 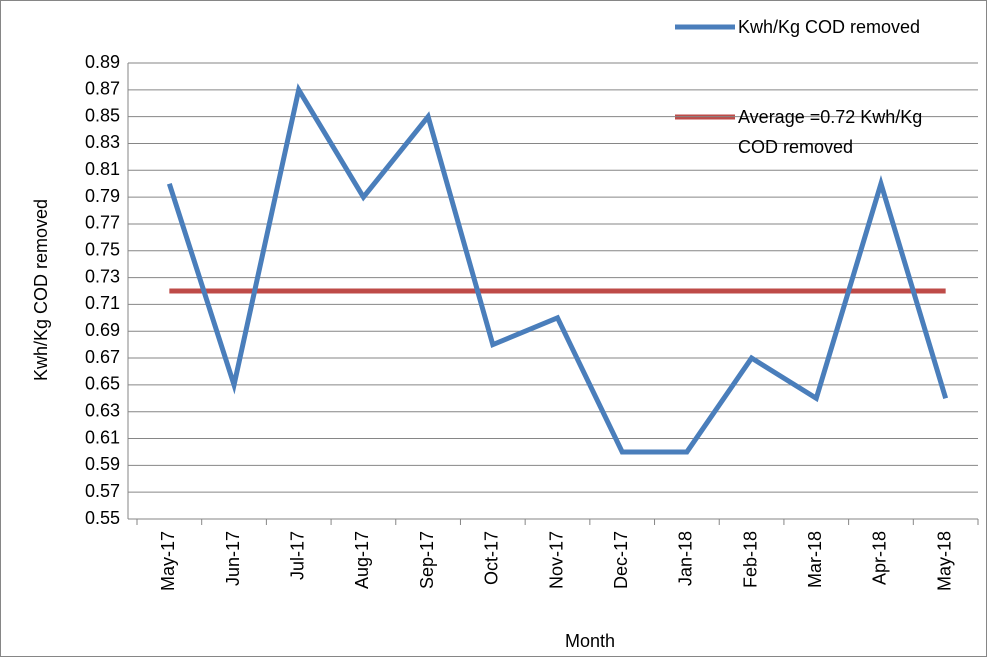 What do you see at coordinates (41, 290) in the screenshot?
I see `y-axis-title: Kwh/Kg COD removed` at bounding box center [41, 290].